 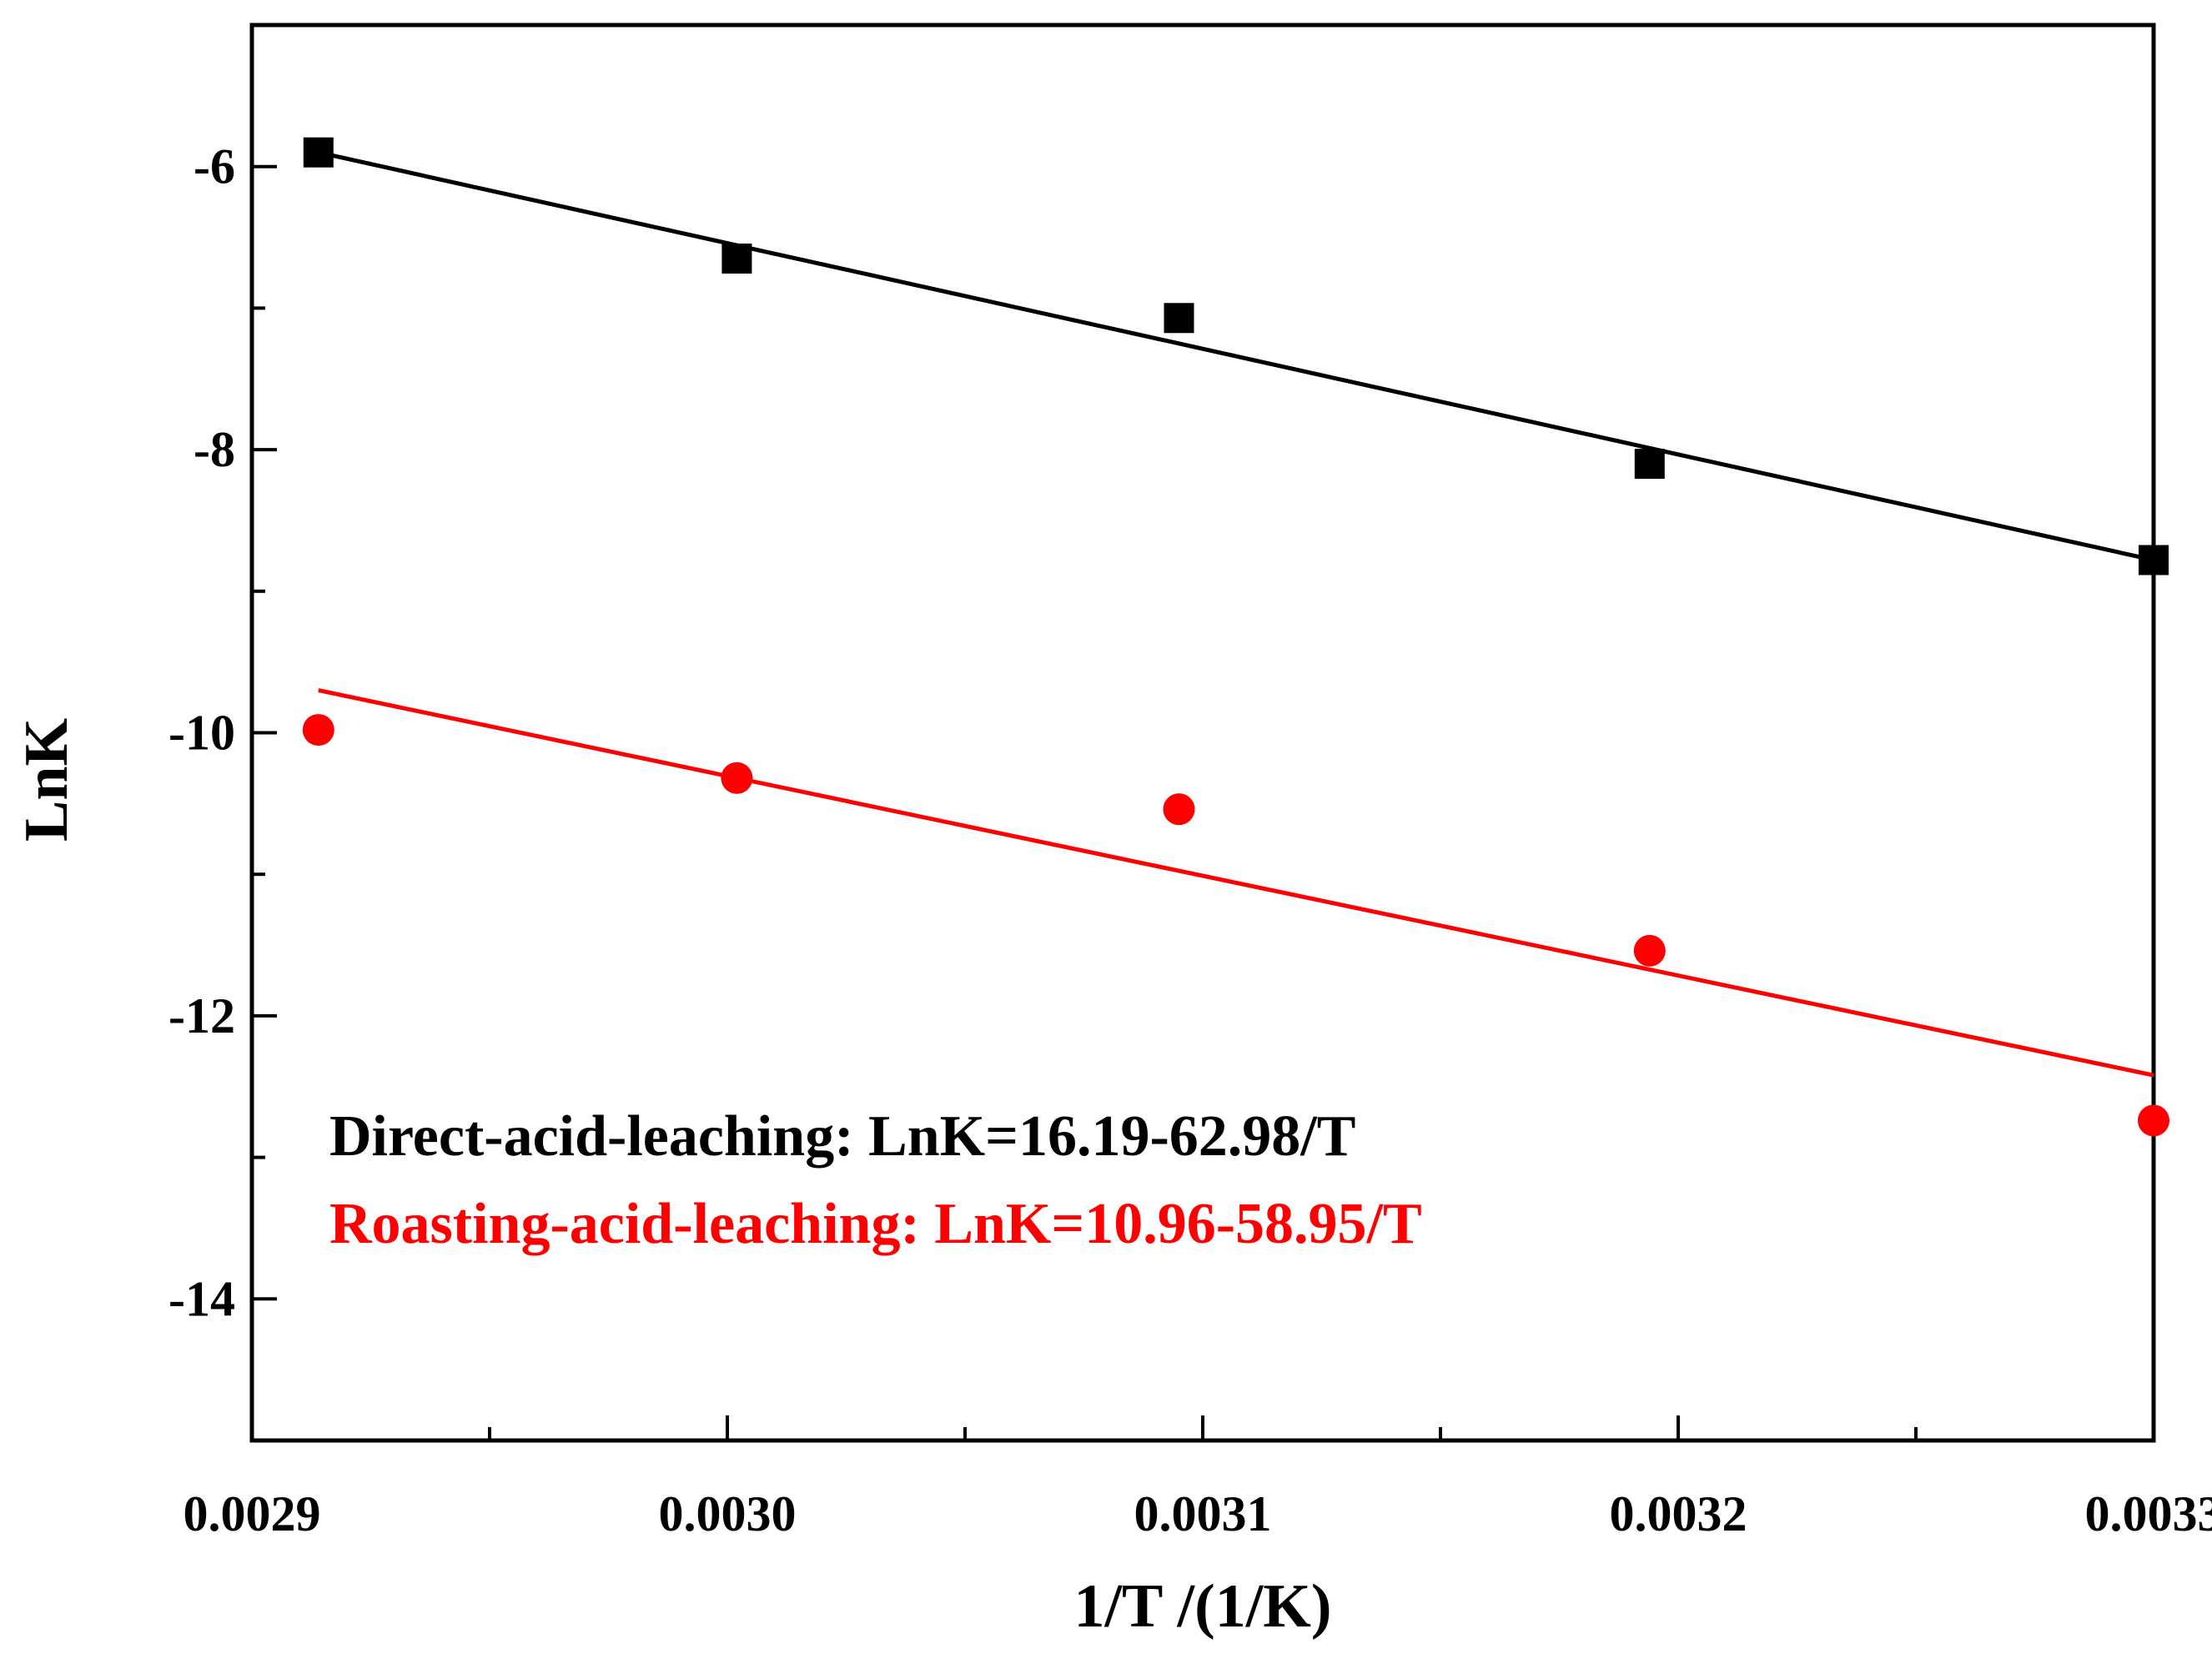 I want to click on x-tick-label: 0.0032, so click(x=1679, y=1514).